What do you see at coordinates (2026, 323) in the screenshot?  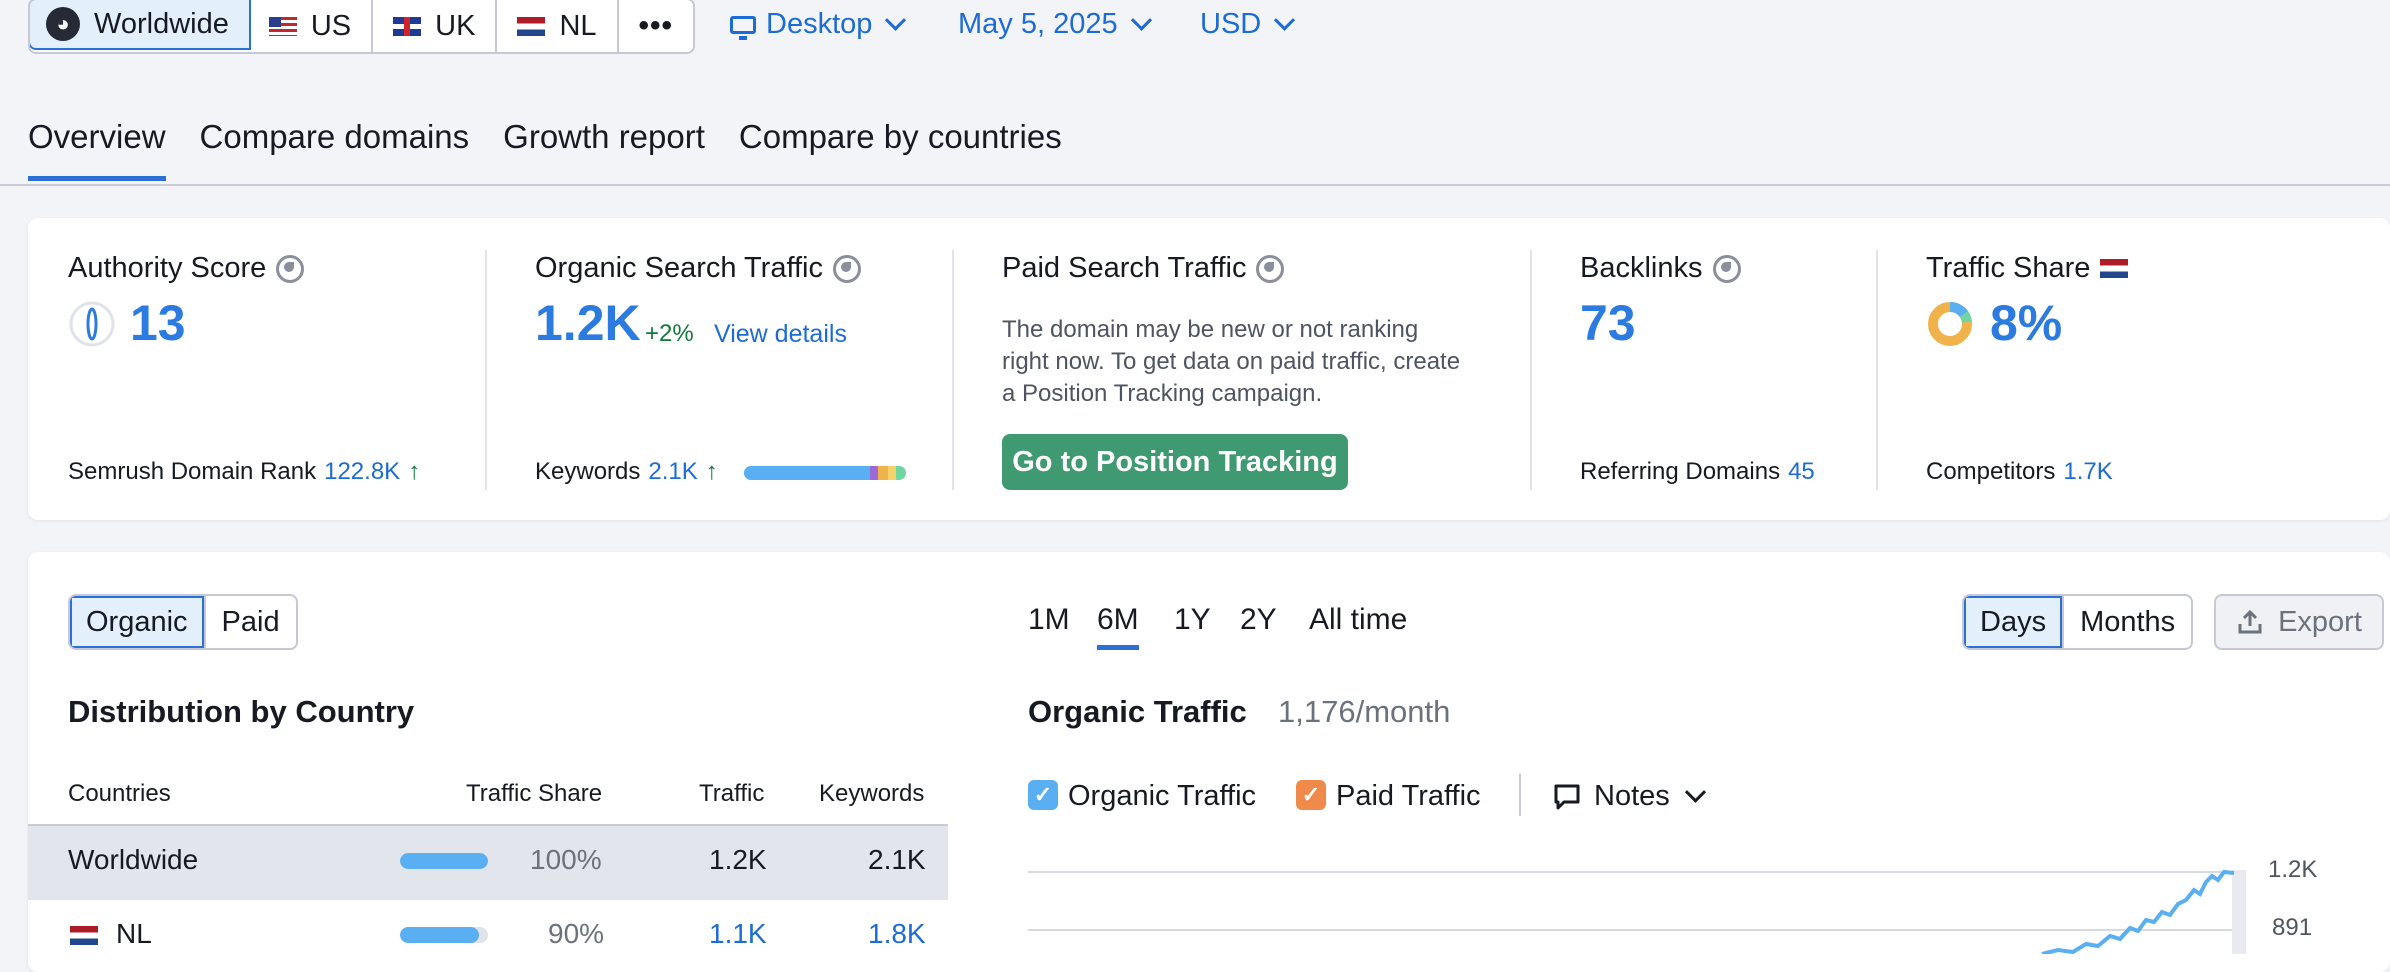 I see `traffic-share-value: 8%` at bounding box center [2026, 323].